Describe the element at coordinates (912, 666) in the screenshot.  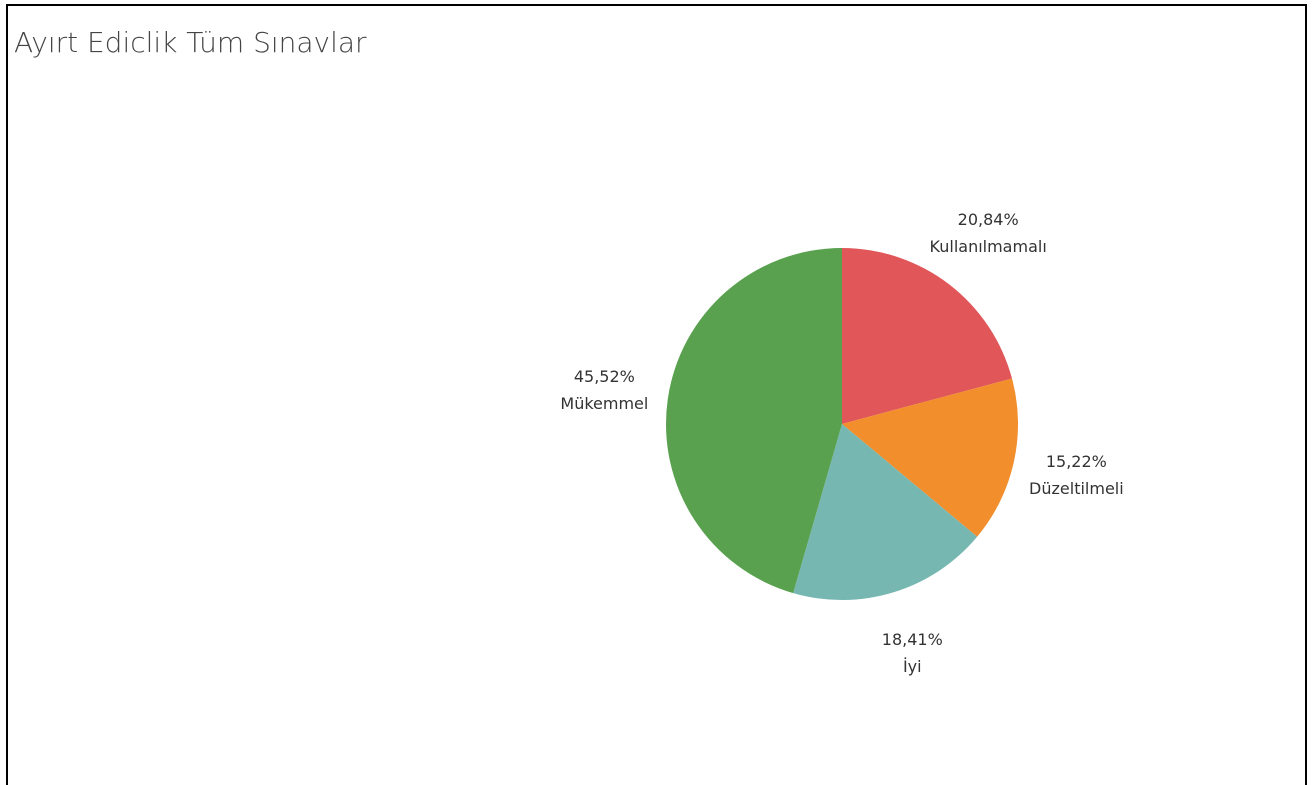
I see `category-label: İyi` at that location.